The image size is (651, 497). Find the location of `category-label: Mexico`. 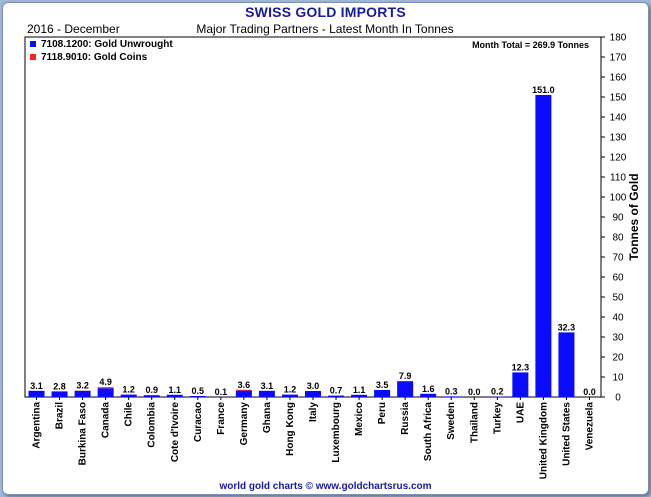

category-label: Mexico is located at coordinates (359, 419).